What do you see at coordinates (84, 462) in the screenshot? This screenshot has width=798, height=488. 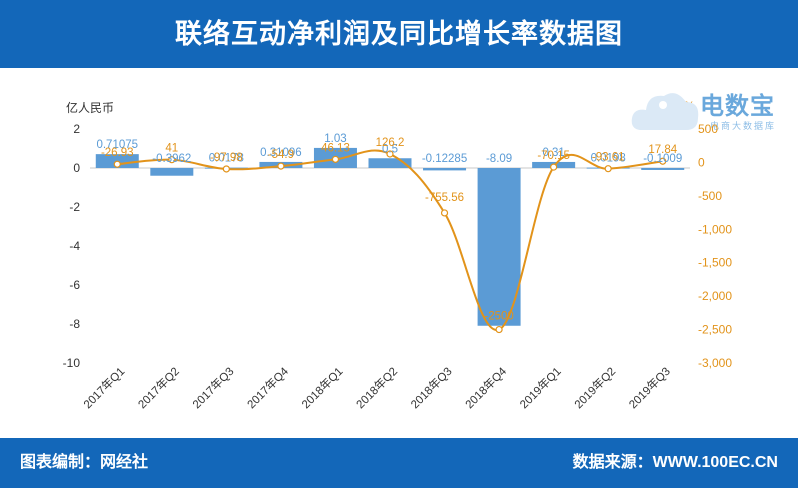 I see `footer-credit: 图表编制：网经社` at bounding box center [84, 462].